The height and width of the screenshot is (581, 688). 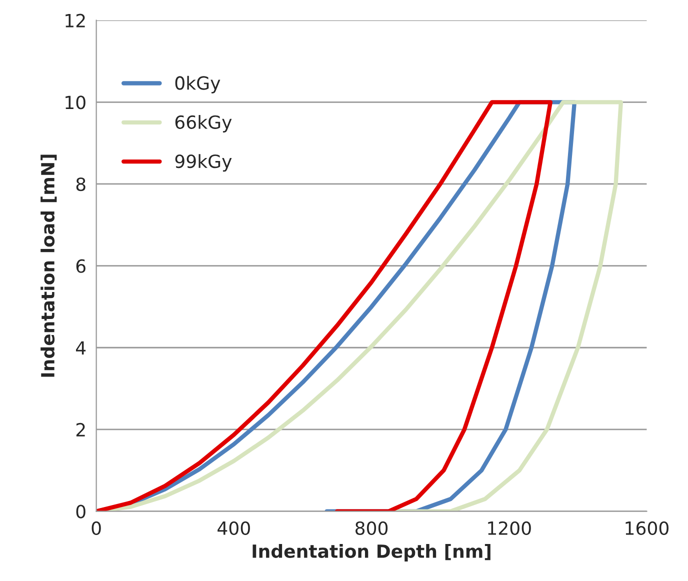 I want to click on y-tick-label: 10, so click(x=76, y=103).